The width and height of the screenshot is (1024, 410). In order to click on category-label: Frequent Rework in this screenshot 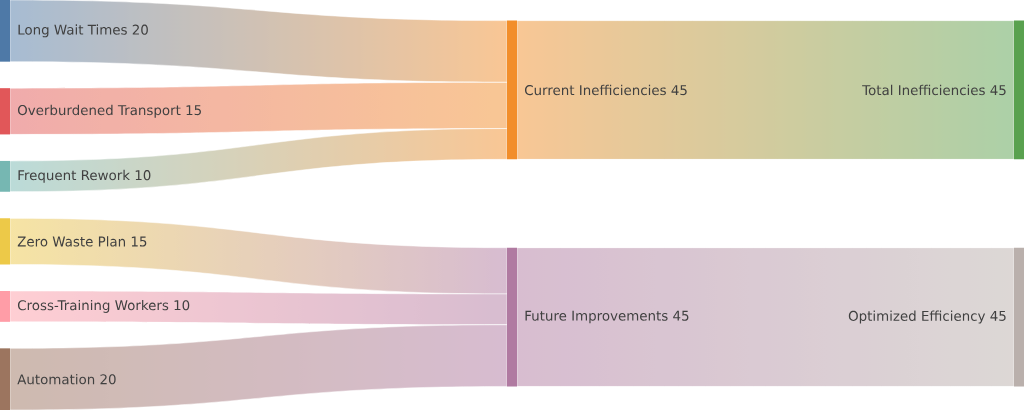, I will do `click(74, 176)`.